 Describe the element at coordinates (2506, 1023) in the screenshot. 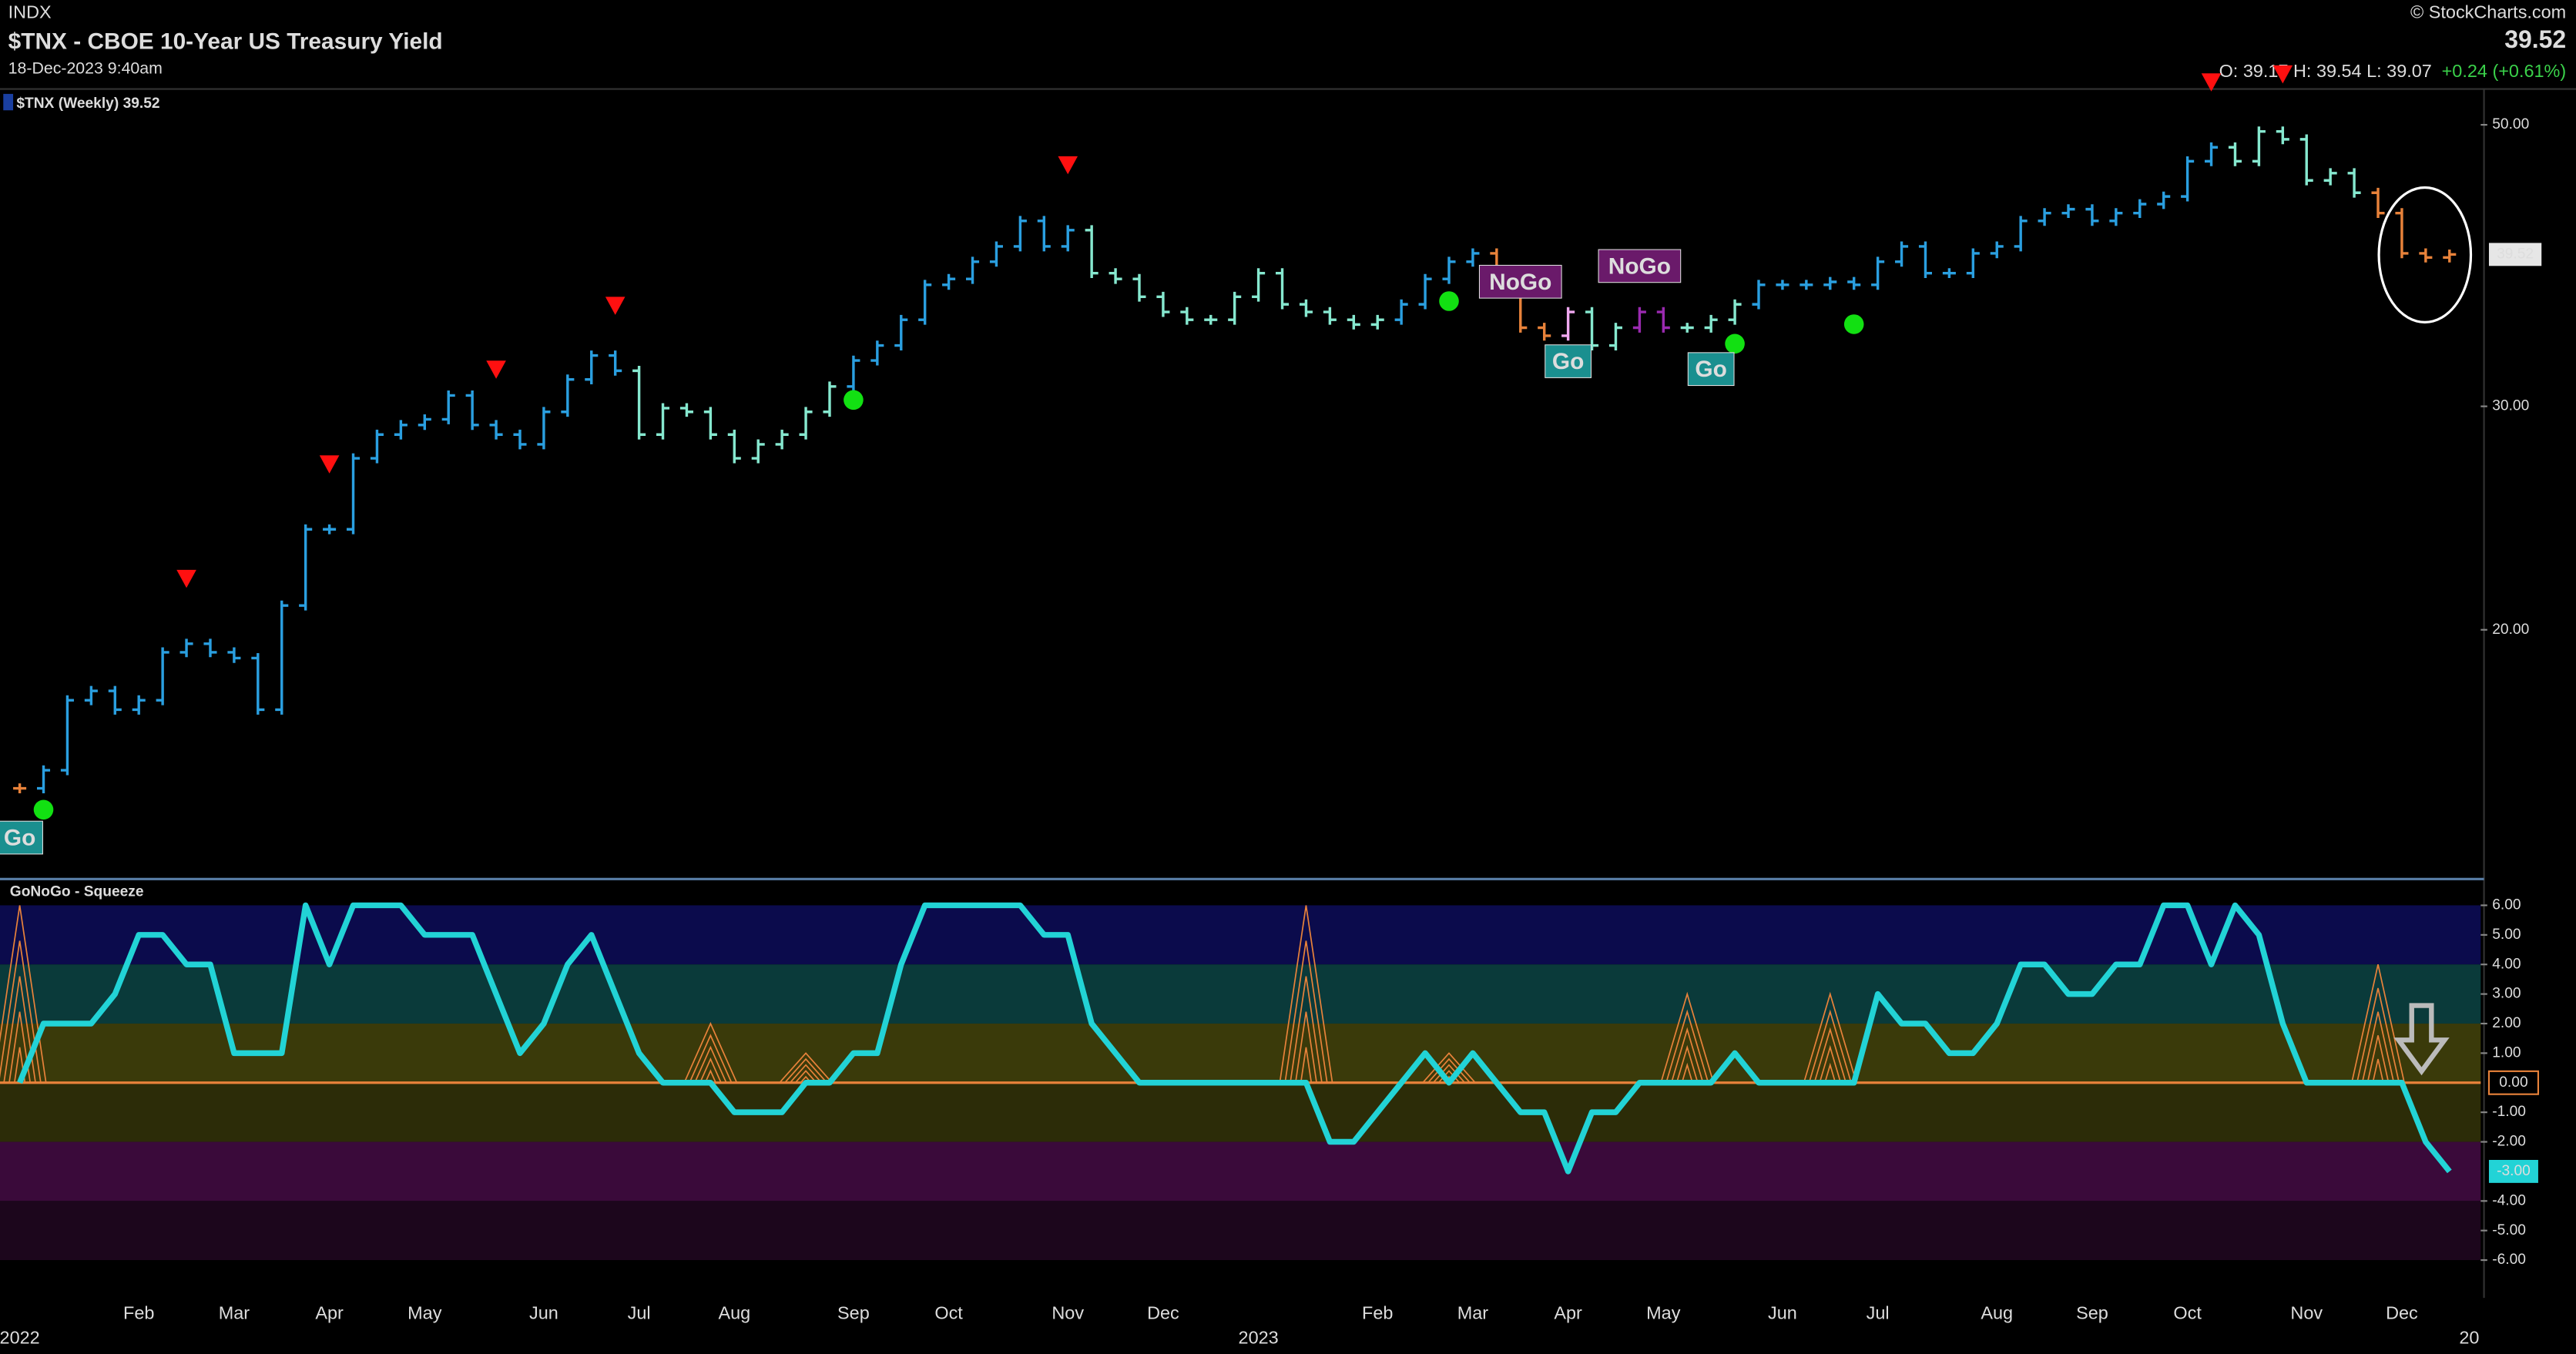

I see `y-tick-label: 2.00` at that location.